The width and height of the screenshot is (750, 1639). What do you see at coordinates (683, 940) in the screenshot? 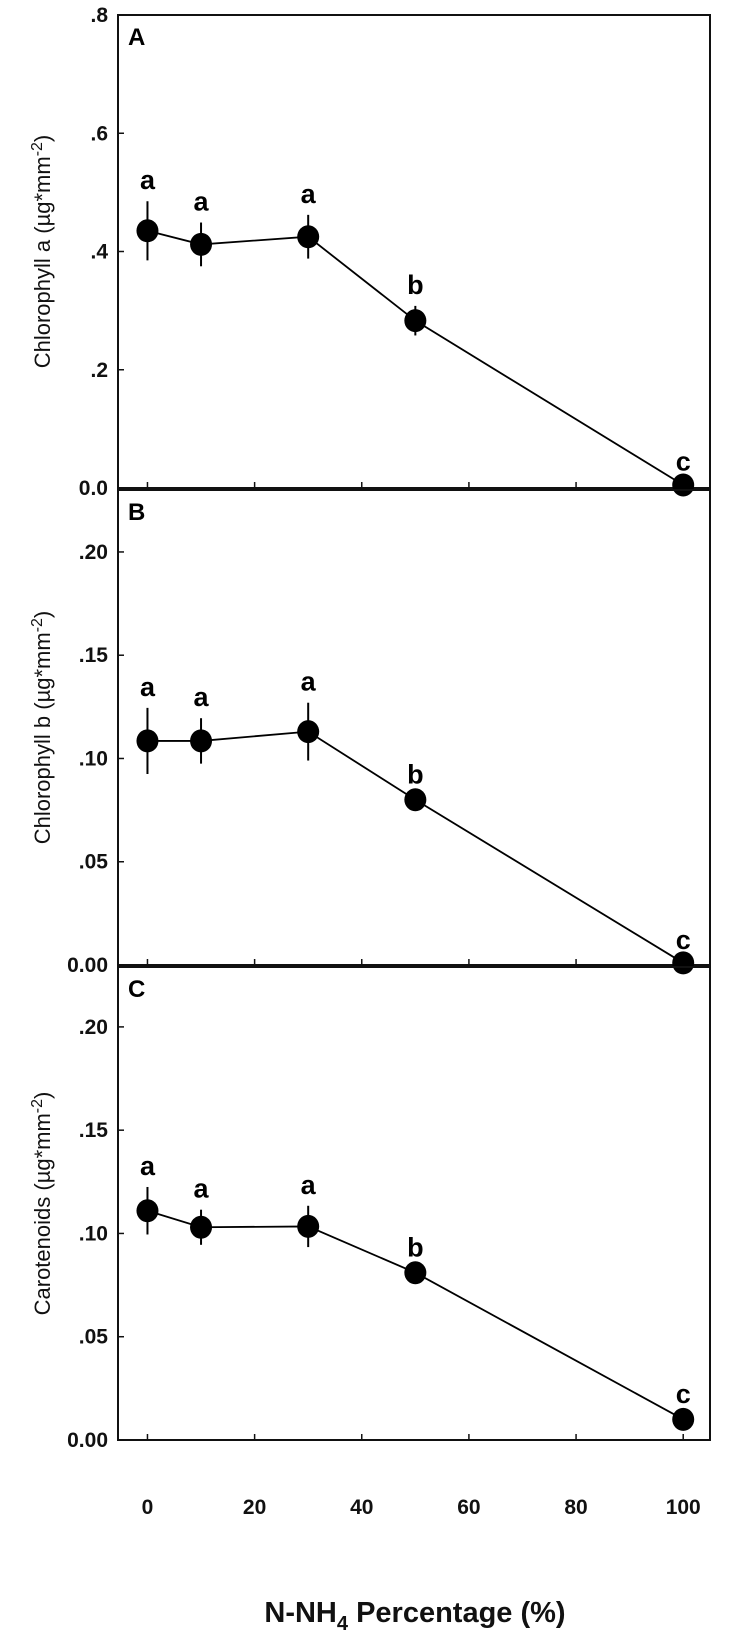
I see `panel-b-significance-letter: c` at bounding box center [683, 940].